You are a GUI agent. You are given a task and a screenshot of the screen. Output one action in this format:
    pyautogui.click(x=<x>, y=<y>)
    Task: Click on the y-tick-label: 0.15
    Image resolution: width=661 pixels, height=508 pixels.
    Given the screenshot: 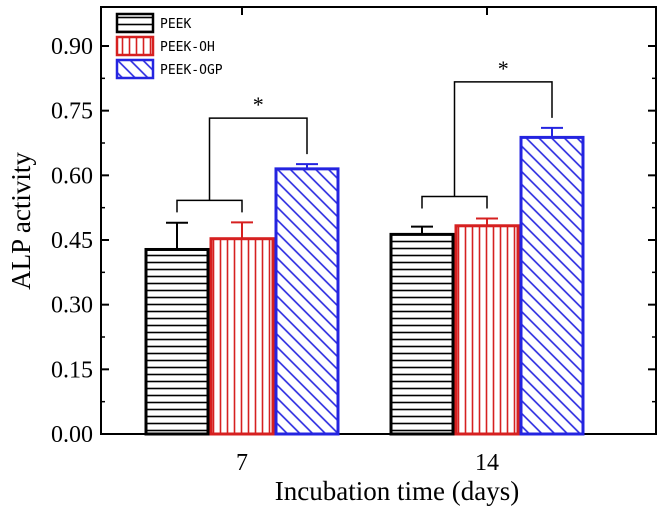 What is the action you would take?
    pyautogui.click(x=72, y=370)
    